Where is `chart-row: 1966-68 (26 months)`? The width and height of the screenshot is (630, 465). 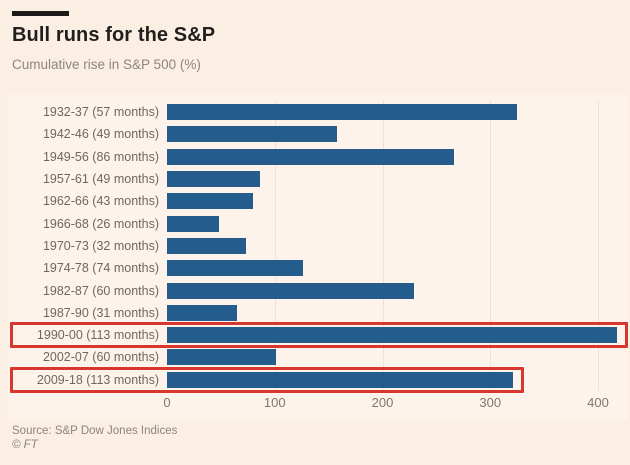
chart-row: 1966-68 (26 months) is located at coordinates (318, 223).